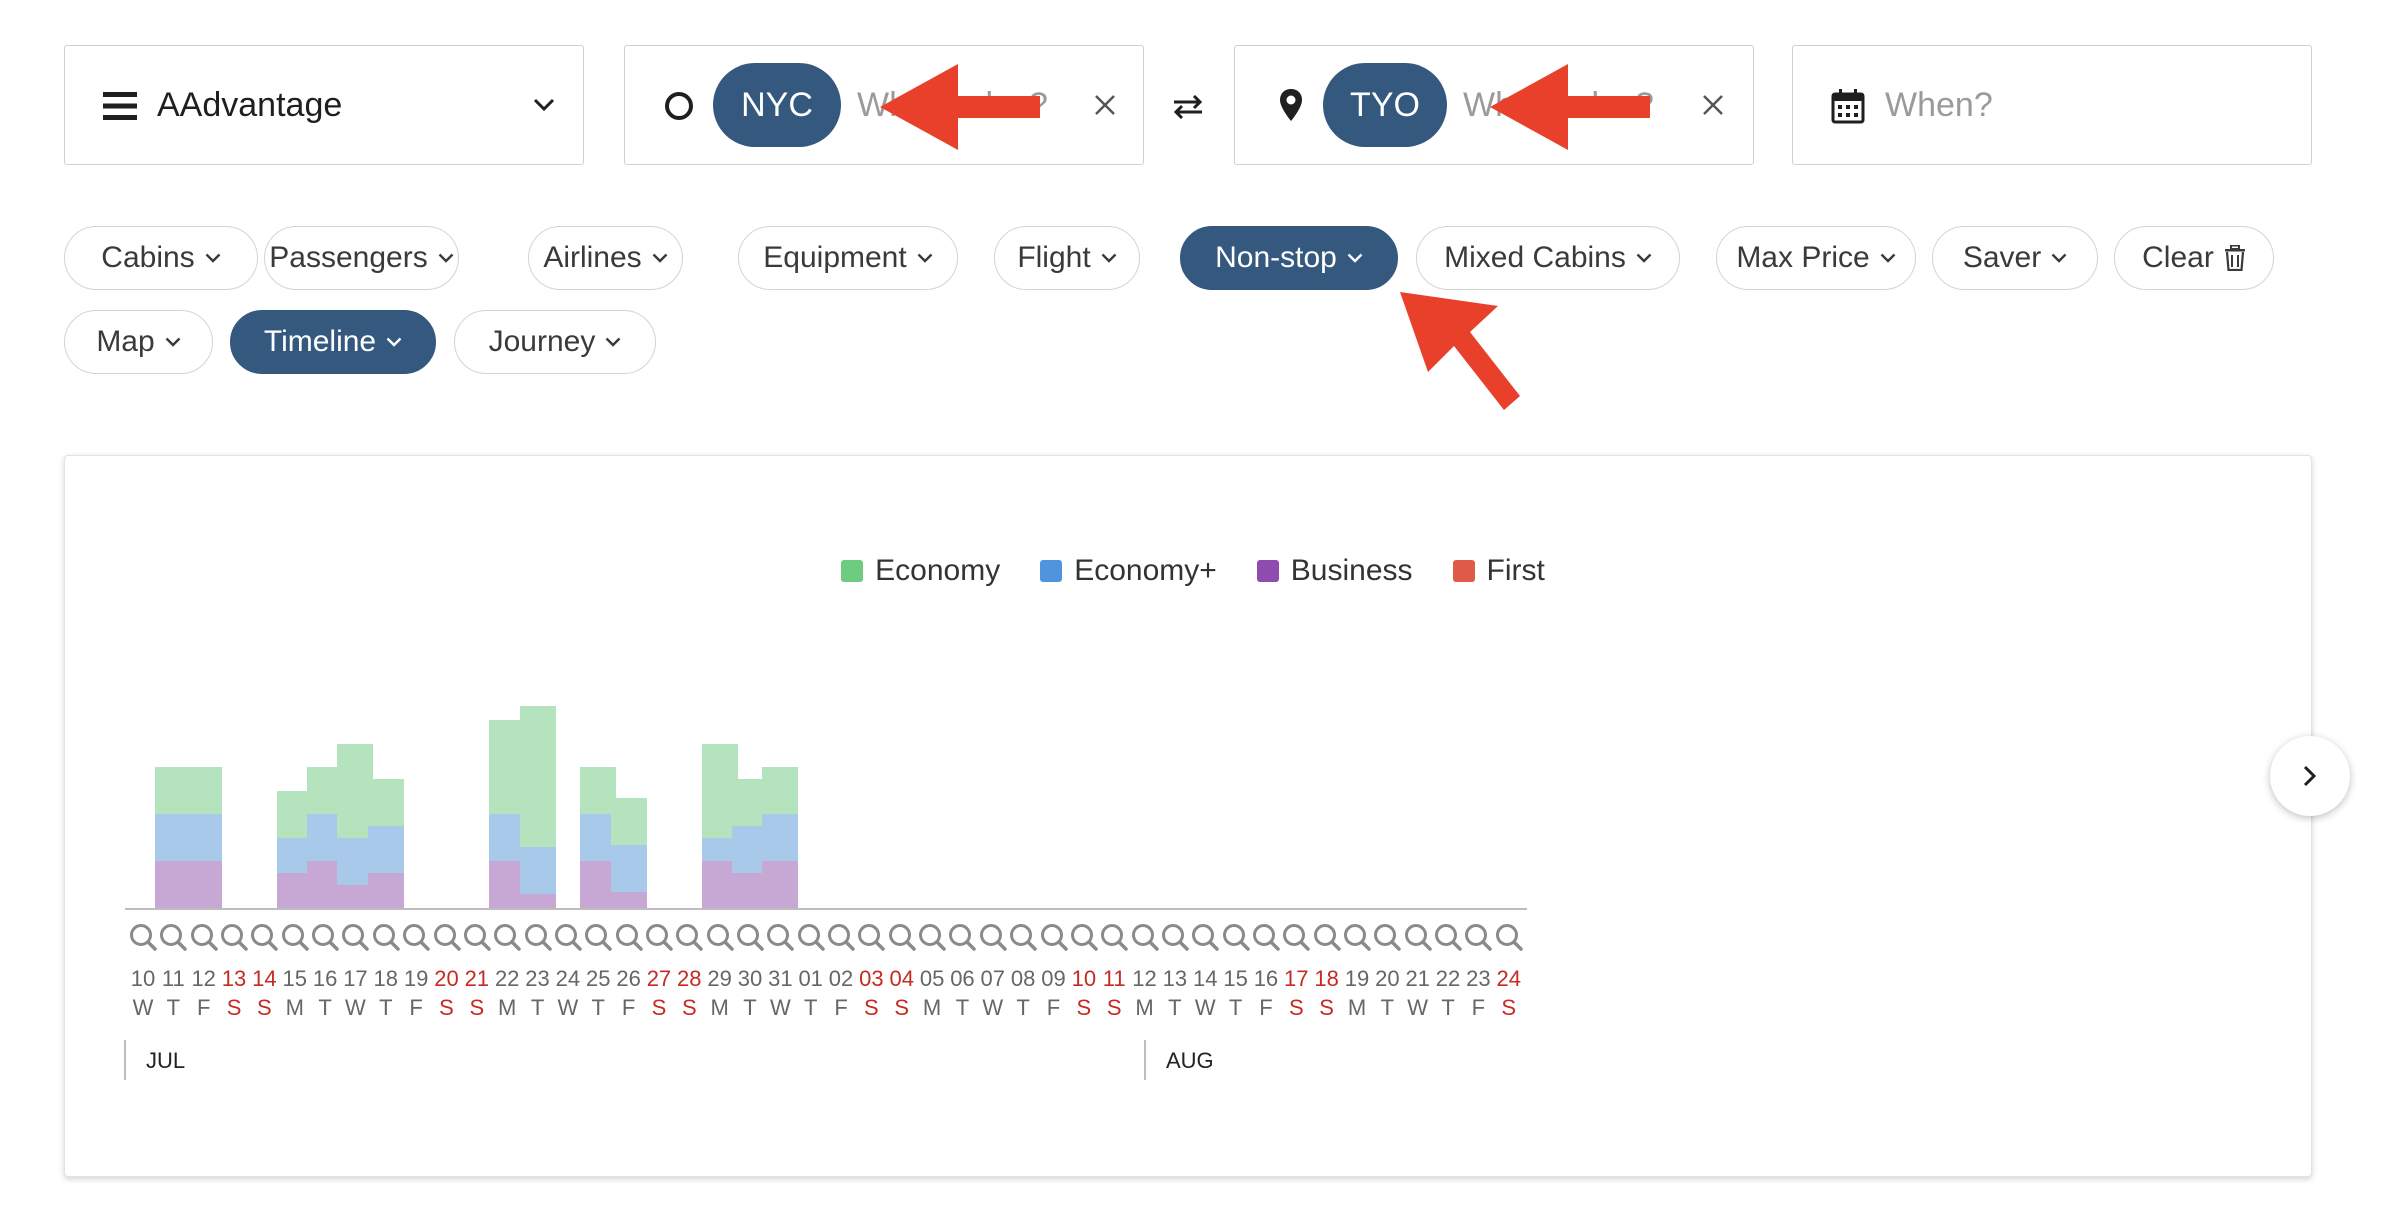 The width and height of the screenshot is (2386, 1218). What do you see at coordinates (1357, 993) in the screenshot?
I see `day-label: 19 M` at bounding box center [1357, 993].